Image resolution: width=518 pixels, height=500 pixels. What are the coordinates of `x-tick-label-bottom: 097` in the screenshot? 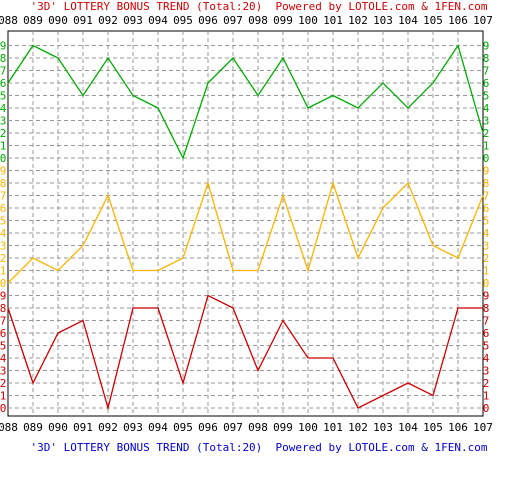 It's located at (233, 427).